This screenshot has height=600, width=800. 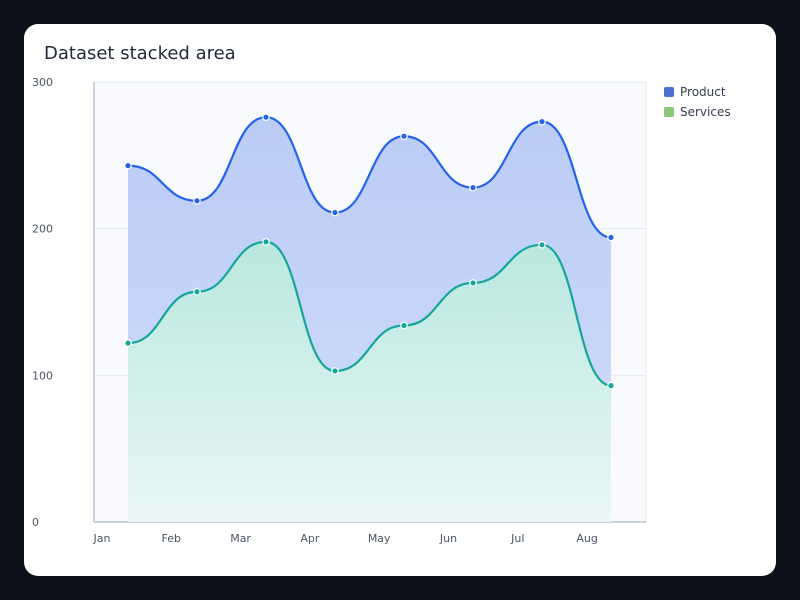 I want to click on x-tick-label: Mar, so click(x=240, y=538).